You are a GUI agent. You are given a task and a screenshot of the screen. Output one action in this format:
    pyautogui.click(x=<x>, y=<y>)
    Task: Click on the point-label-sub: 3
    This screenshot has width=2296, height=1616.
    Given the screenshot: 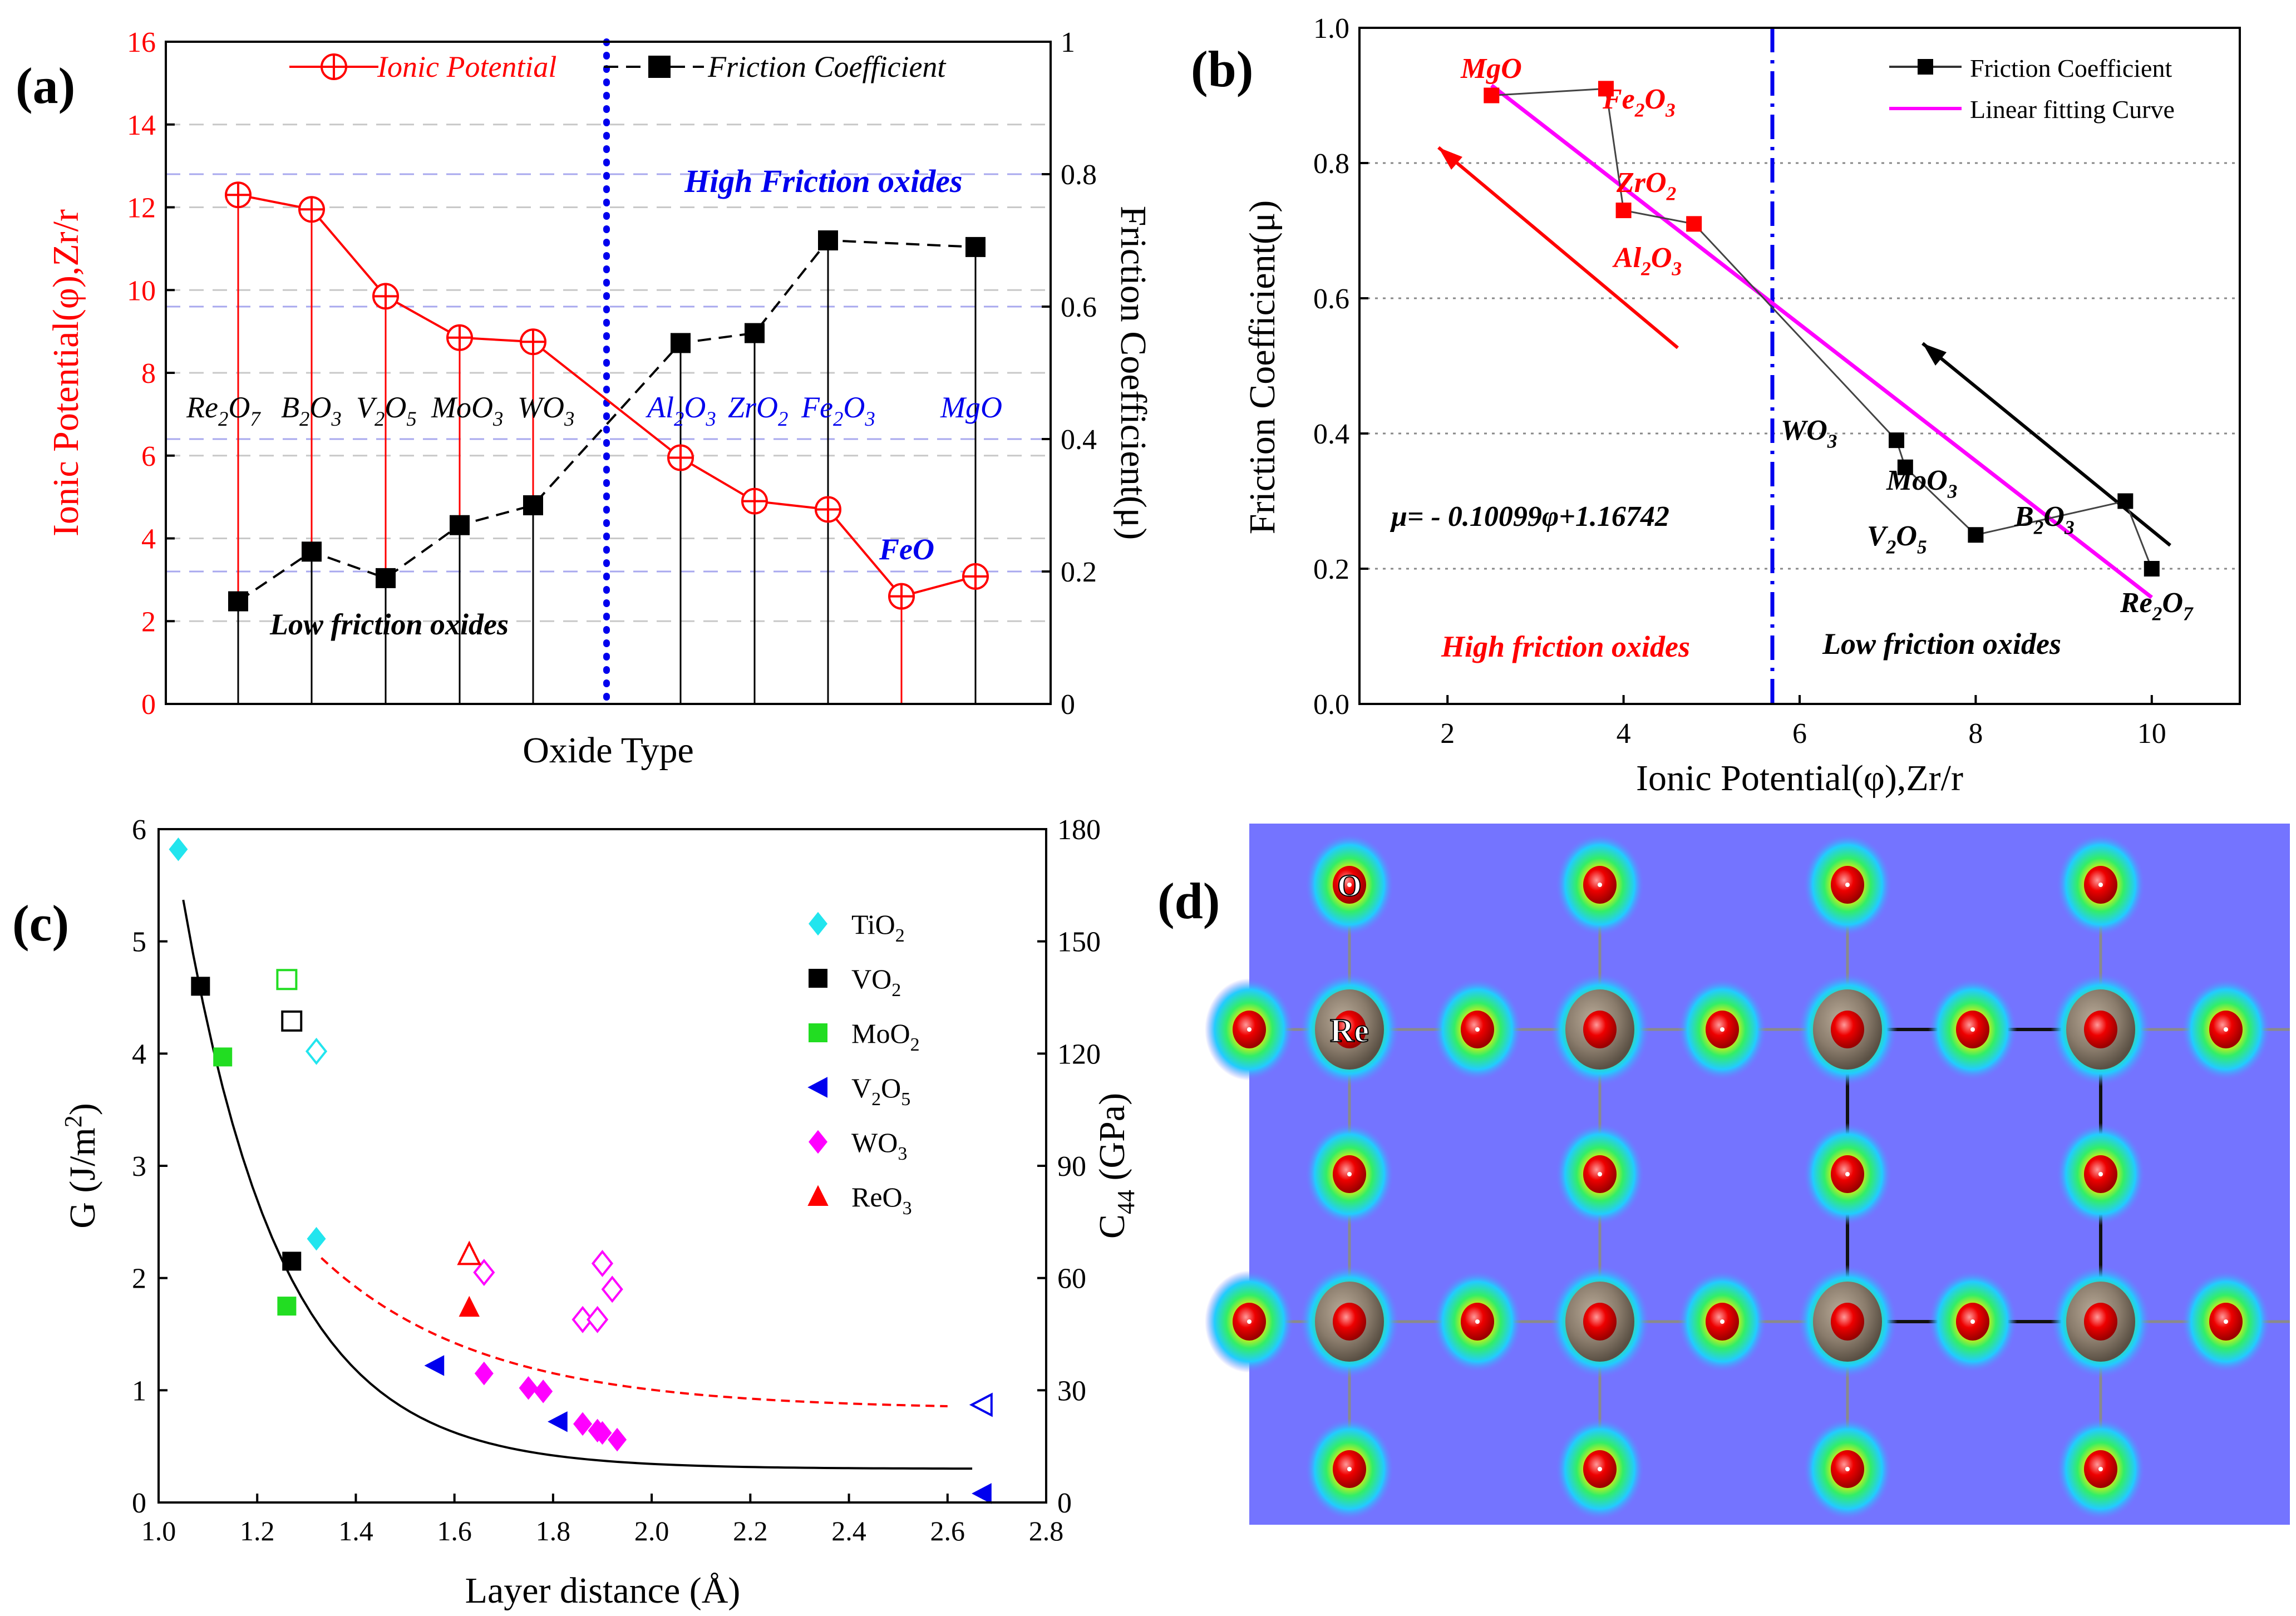 What is the action you would take?
    pyautogui.click(x=1832, y=441)
    